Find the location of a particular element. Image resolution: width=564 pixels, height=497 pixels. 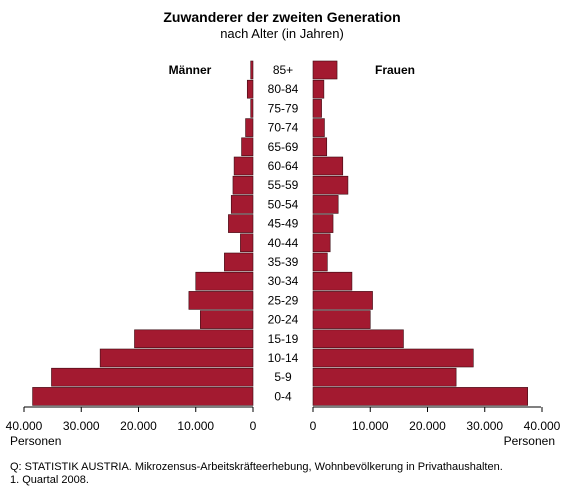

left-tick-label: 20.000 is located at coordinates (138, 426).